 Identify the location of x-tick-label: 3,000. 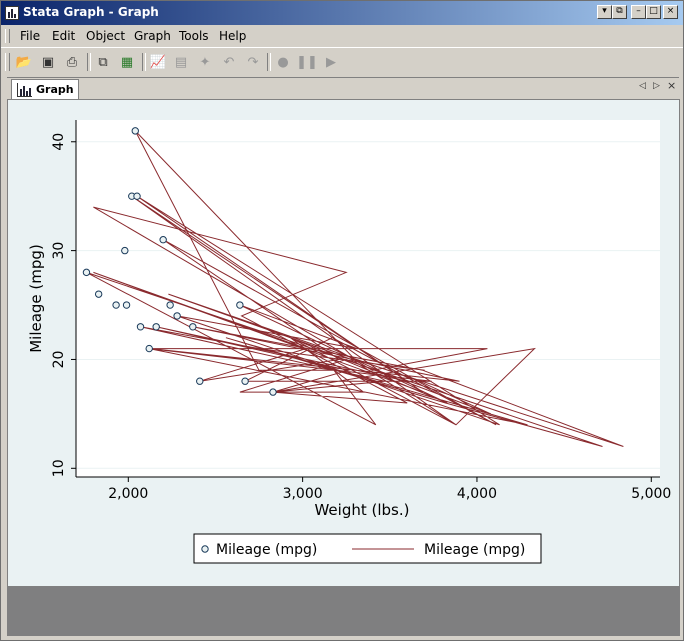
(303, 494).